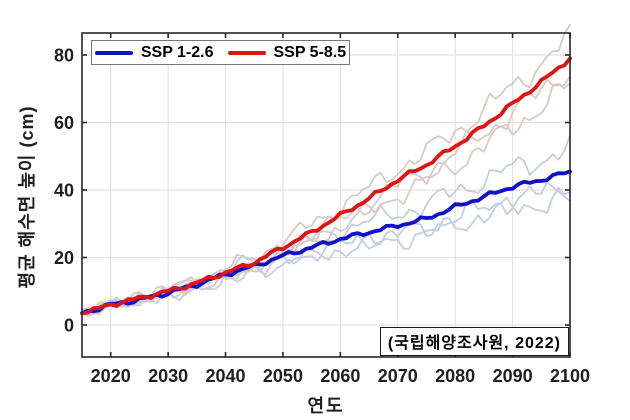 The width and height of the screenshot is (630, 420). Describe the element at coordinates (398, 376) in the screenshot. I see `x-tick-label: 2070` at that location.